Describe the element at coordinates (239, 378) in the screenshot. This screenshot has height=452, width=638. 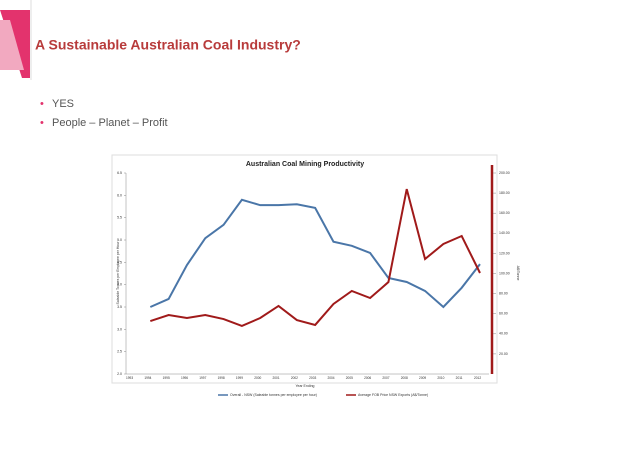
I see `x-tick-label: 1999` at that location.